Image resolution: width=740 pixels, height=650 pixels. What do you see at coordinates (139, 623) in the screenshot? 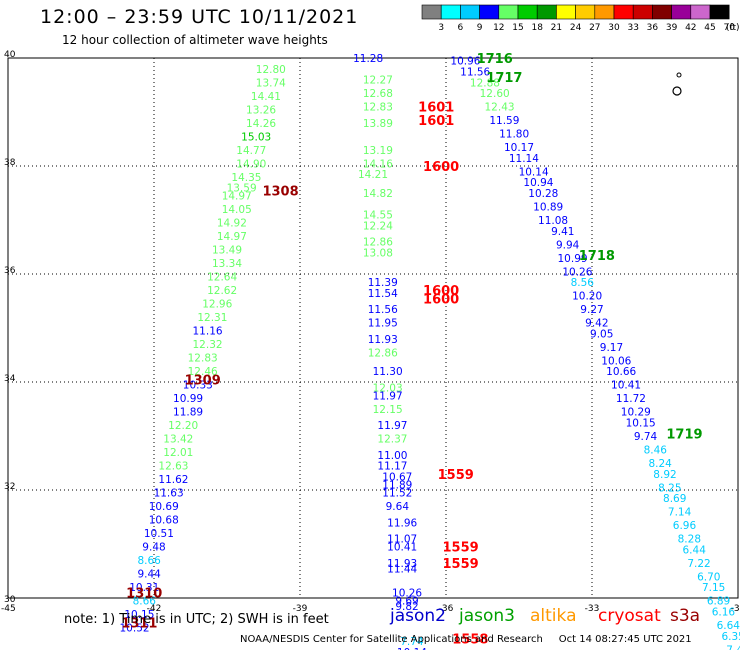
I see `time-label: 1311` at bounding box center [139, 623].